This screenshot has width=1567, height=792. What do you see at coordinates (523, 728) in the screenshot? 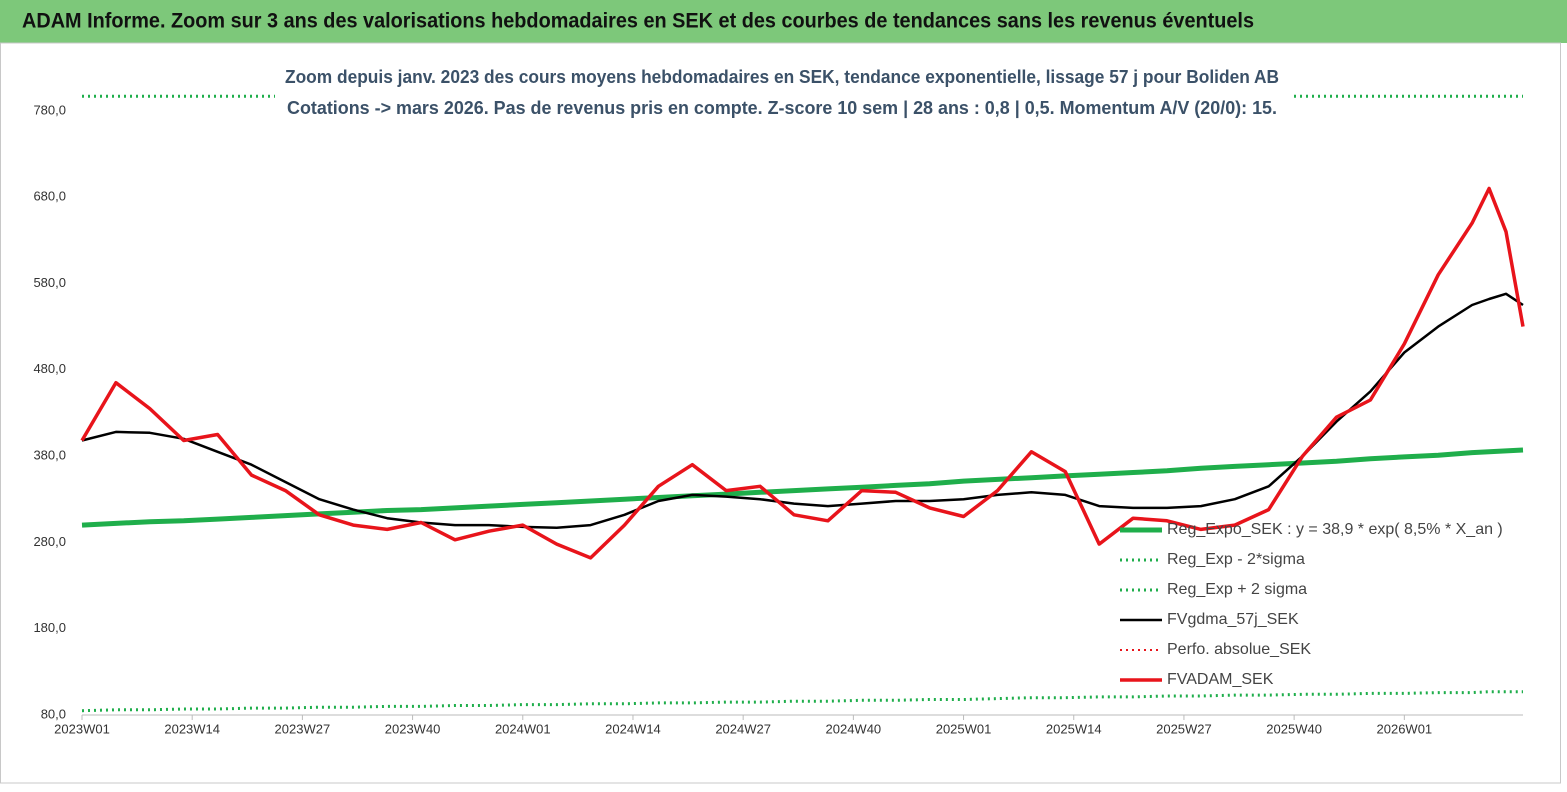
I see `x-tick-label: 2024W01` at bounding box center [523, 728].